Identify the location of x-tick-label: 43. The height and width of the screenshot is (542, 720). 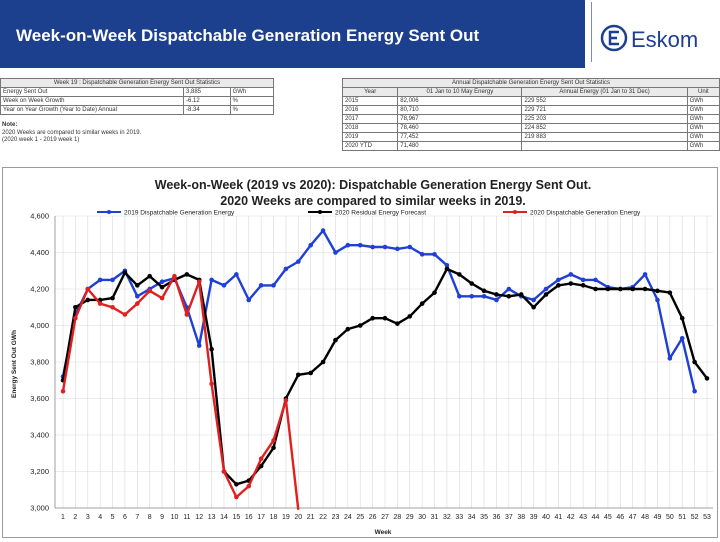
(583, 517).